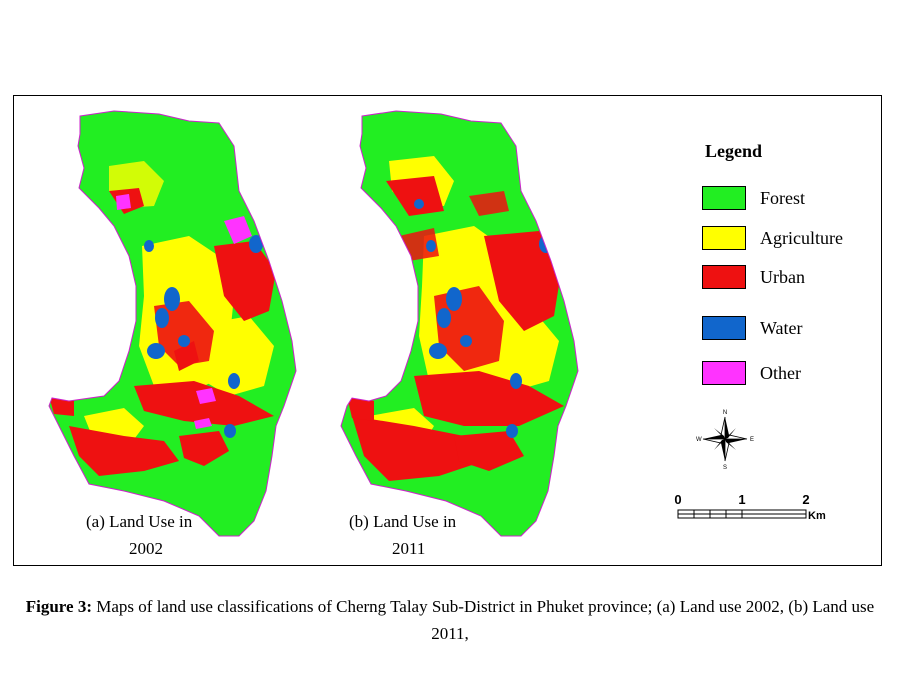  I want to click on scale-tick-0: 0, so click(677, 500).